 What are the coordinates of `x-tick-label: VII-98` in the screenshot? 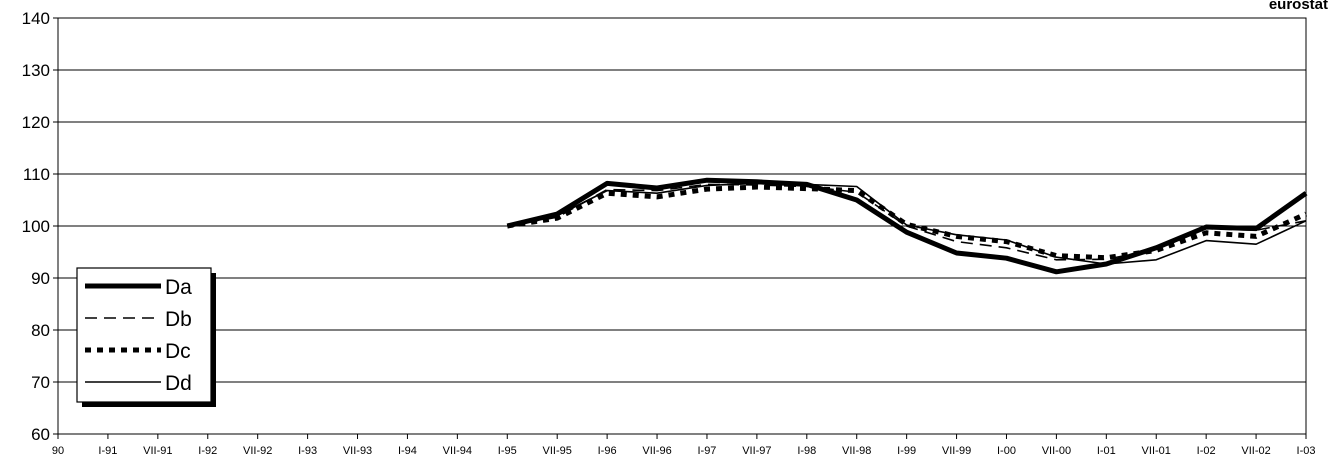 It's located at (856, 451).